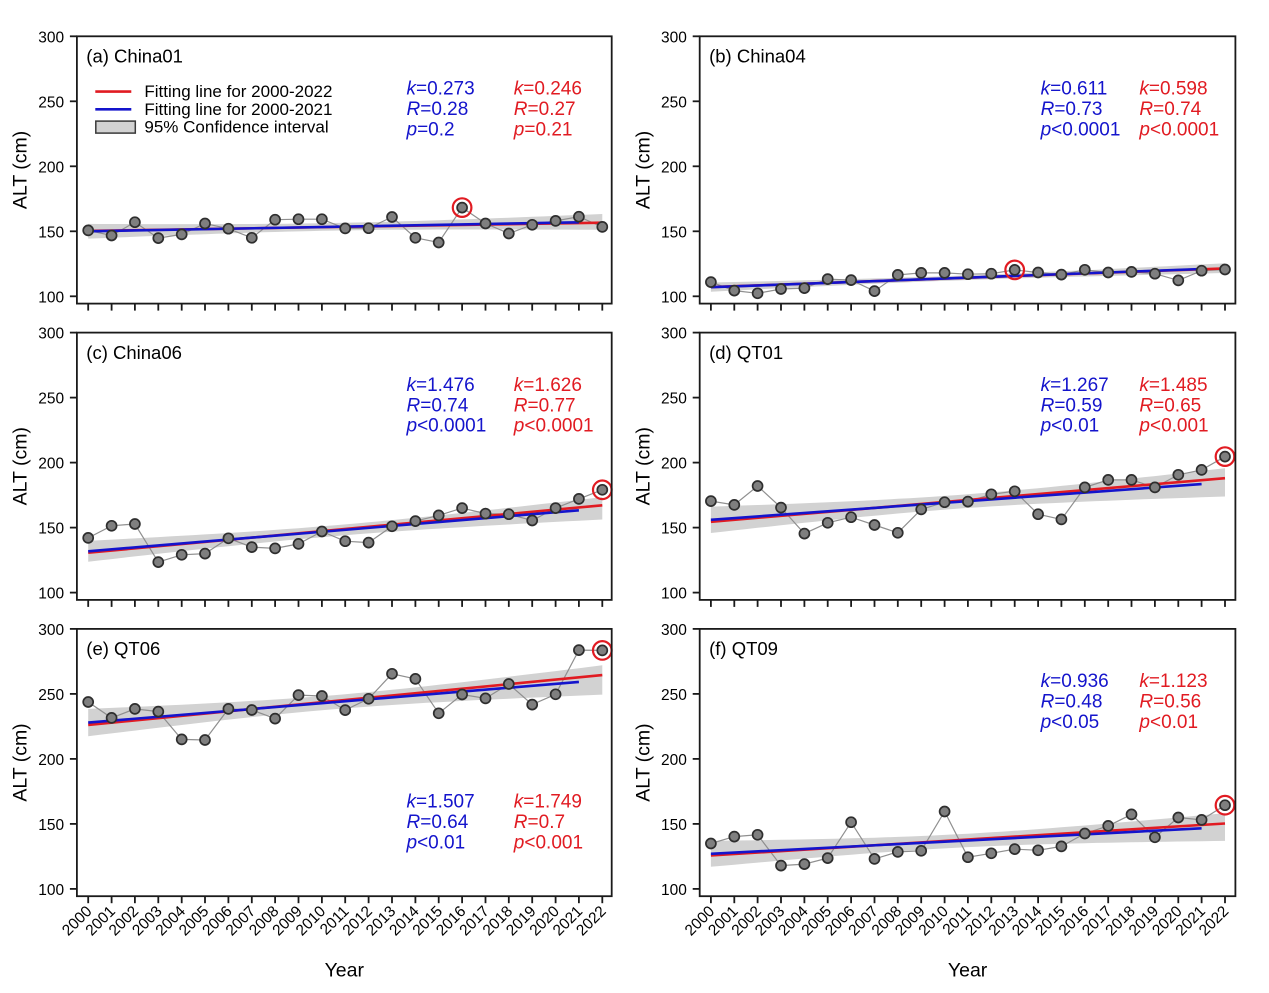 The image size is (1269, 993). What do you see at coordinates (1075, 681) in the screenshot?
I see `svg-text: k=0.936` at bounding box center [1075, 681].